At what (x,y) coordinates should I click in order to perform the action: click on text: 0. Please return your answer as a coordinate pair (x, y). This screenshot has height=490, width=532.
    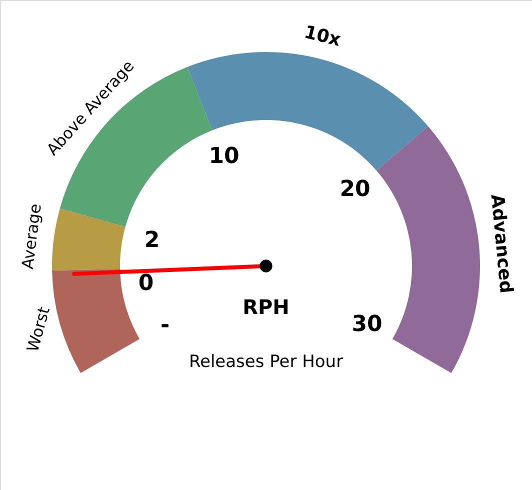
    Looking at the image, I should click on (146, 283).